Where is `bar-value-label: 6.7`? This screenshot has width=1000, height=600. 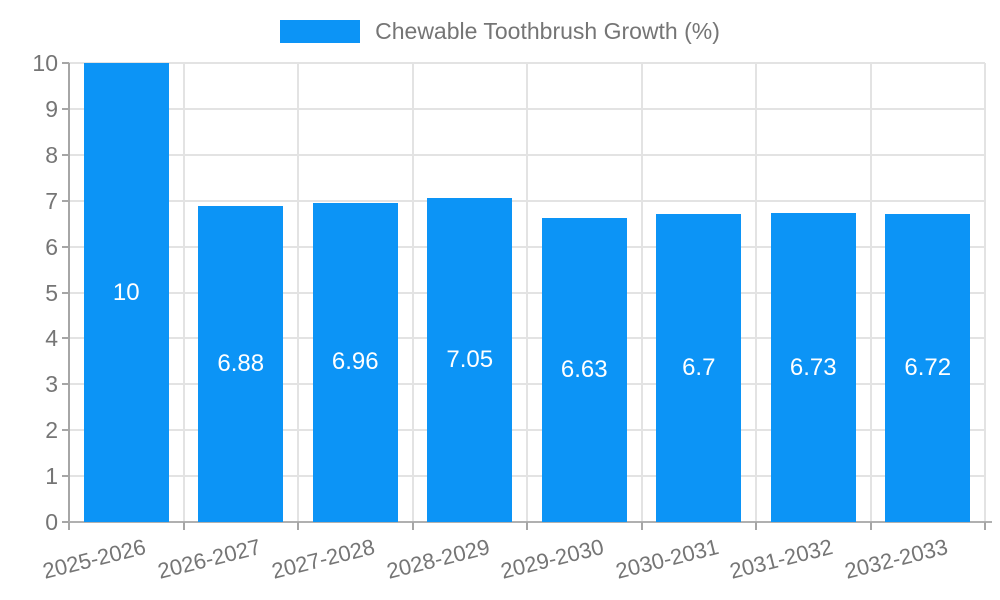 bar-value-label: 6.7 is located at coordinates (699, 368).